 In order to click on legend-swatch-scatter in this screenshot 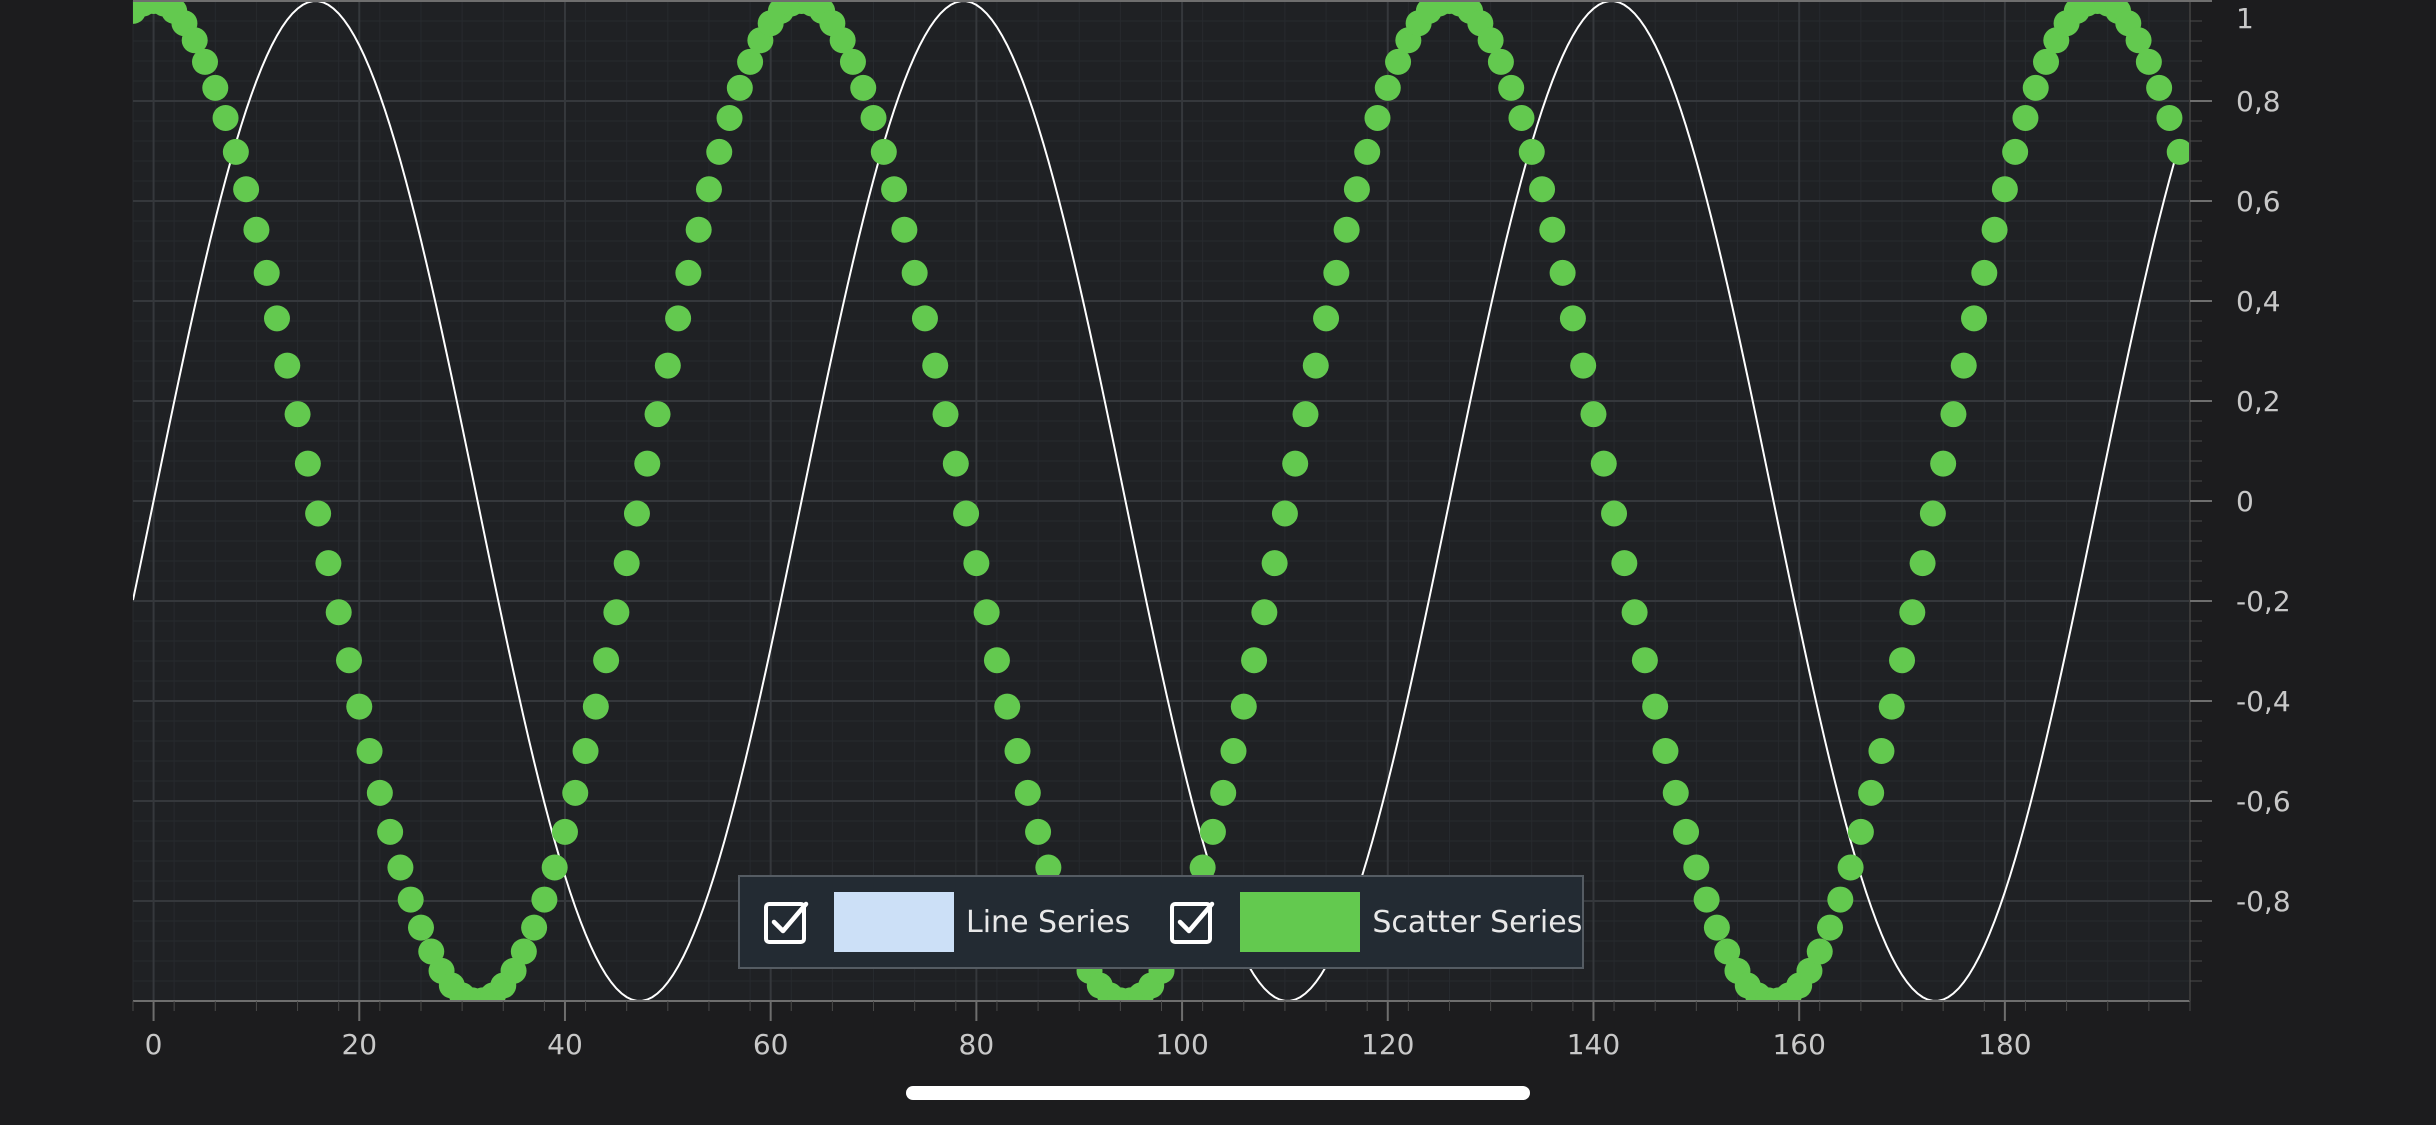, I will do `click(1300, 922)`.